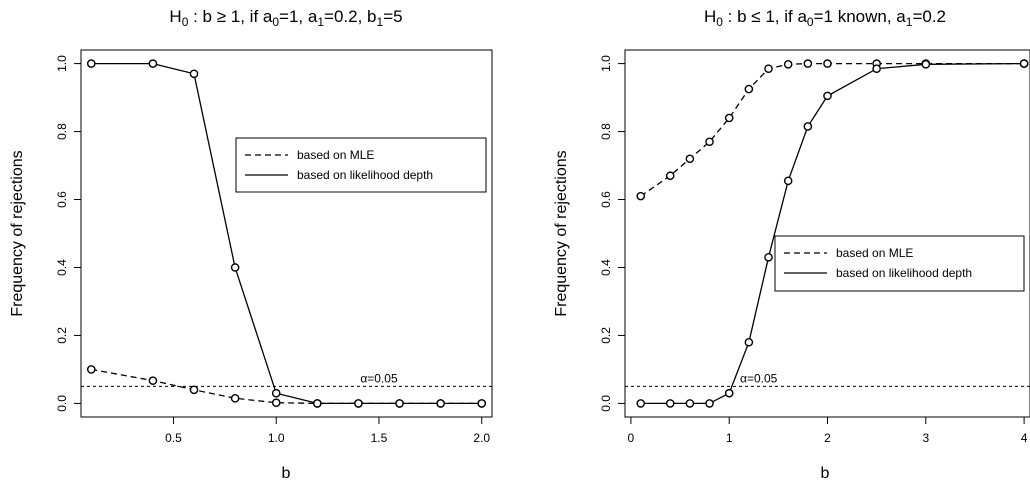 Image resolution: width=1030 pixels, height=488 pixels. Describe the element at coordinates (175, 16) in the screenshot. I see `panel-1-title-part: H` at that location.